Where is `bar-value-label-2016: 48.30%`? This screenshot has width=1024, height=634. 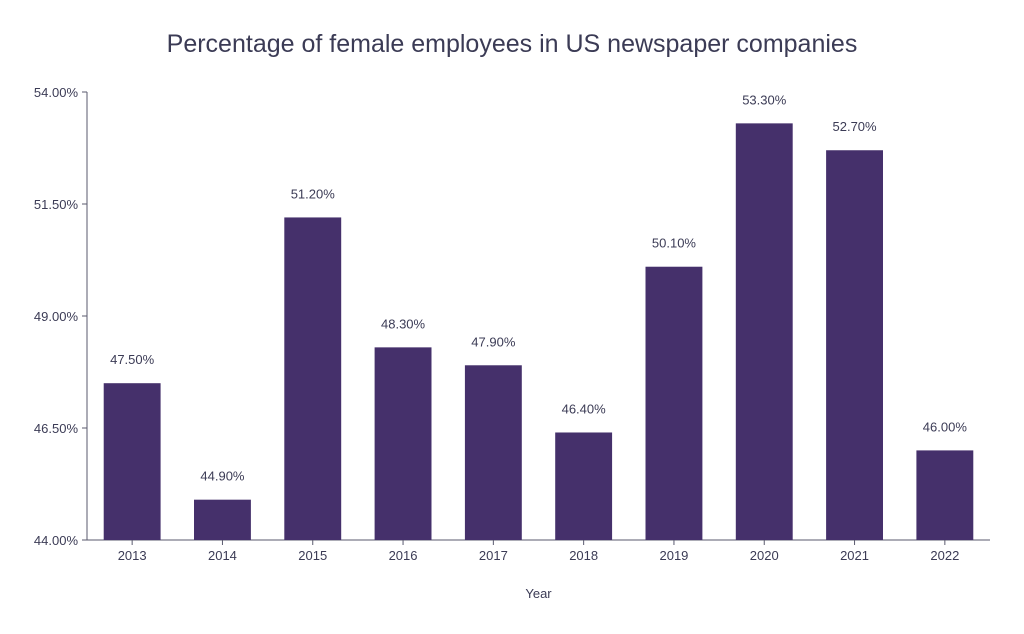
bar-value-label-2016: 48.30% is located at coordinates (403, 323).